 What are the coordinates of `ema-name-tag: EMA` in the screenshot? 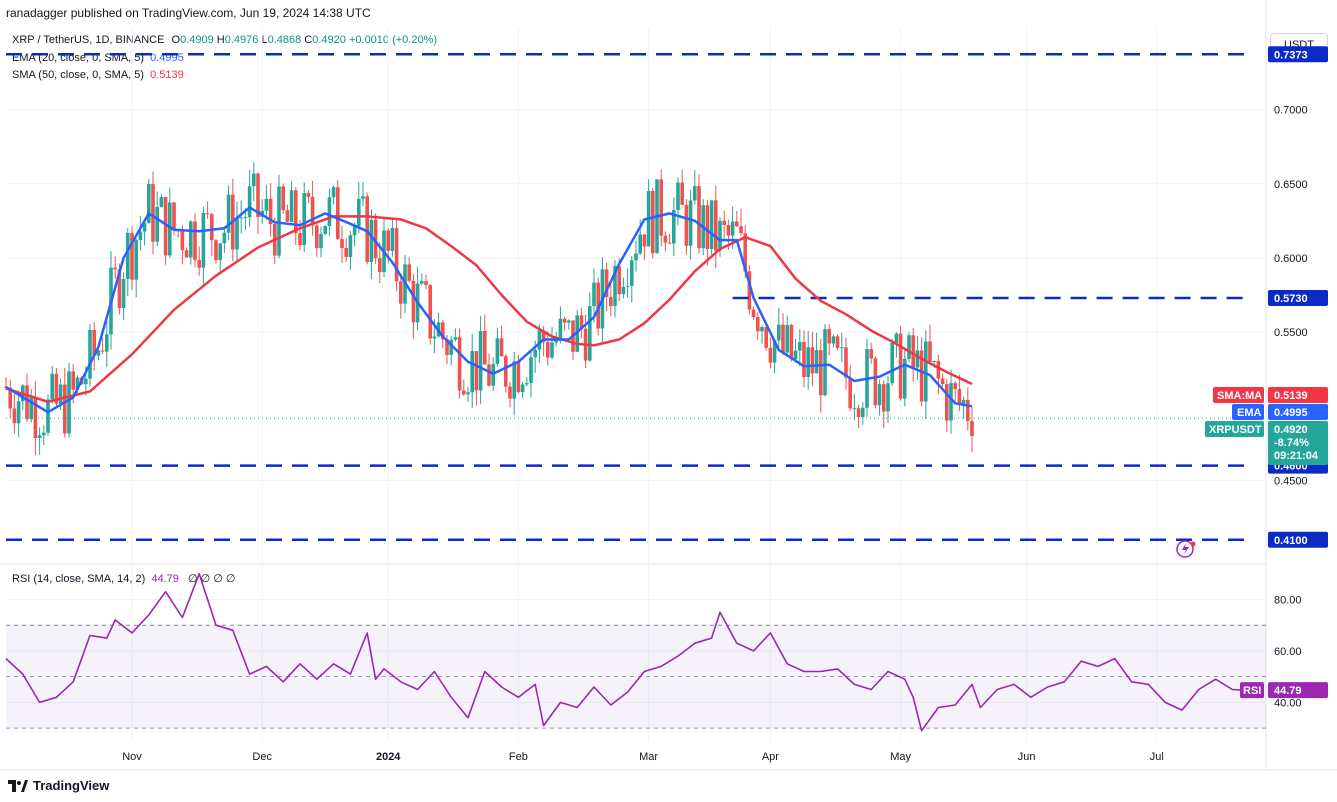 It's located at (1249, 413).